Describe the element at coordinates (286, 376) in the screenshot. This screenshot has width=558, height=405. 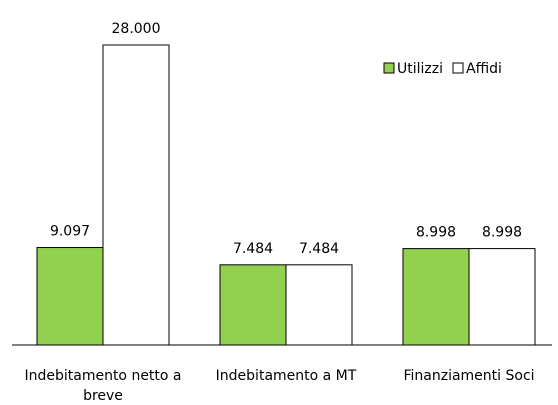
I see `x-tick-label: Indebitamento a MT` at that location.